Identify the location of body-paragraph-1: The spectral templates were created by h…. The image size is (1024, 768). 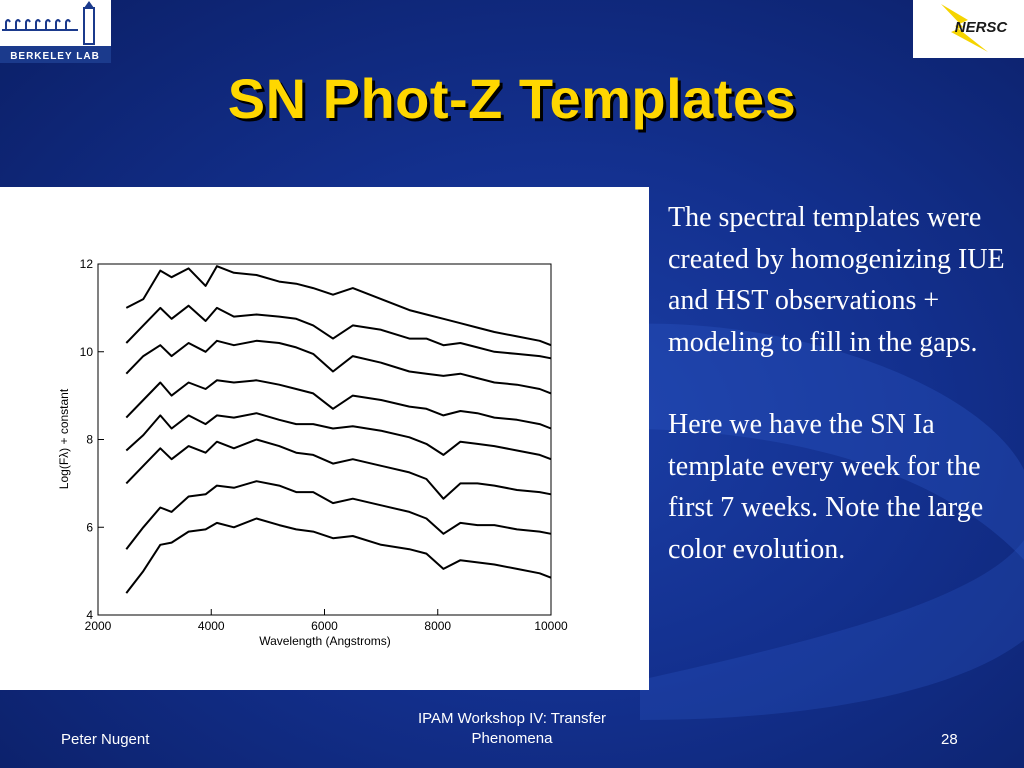
(836, 280).